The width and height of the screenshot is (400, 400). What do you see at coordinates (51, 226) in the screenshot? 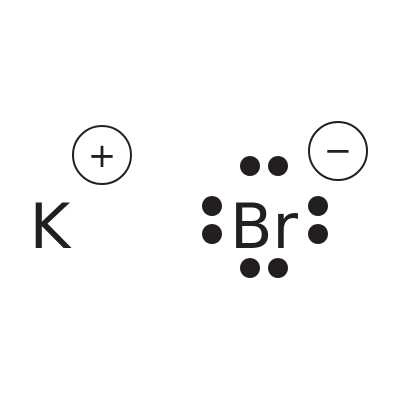
I see `potassium-symbol: K` at bounding box center [51, 226].